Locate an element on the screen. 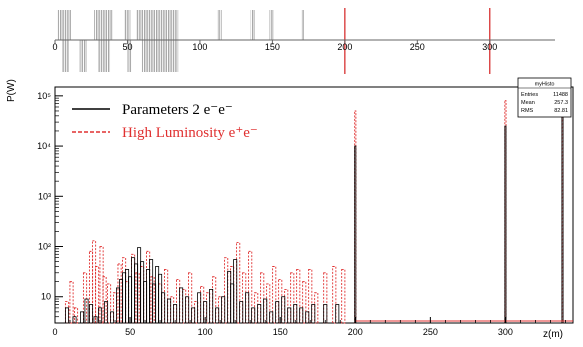  stats-box-frame is located at coordinates (544, 97).